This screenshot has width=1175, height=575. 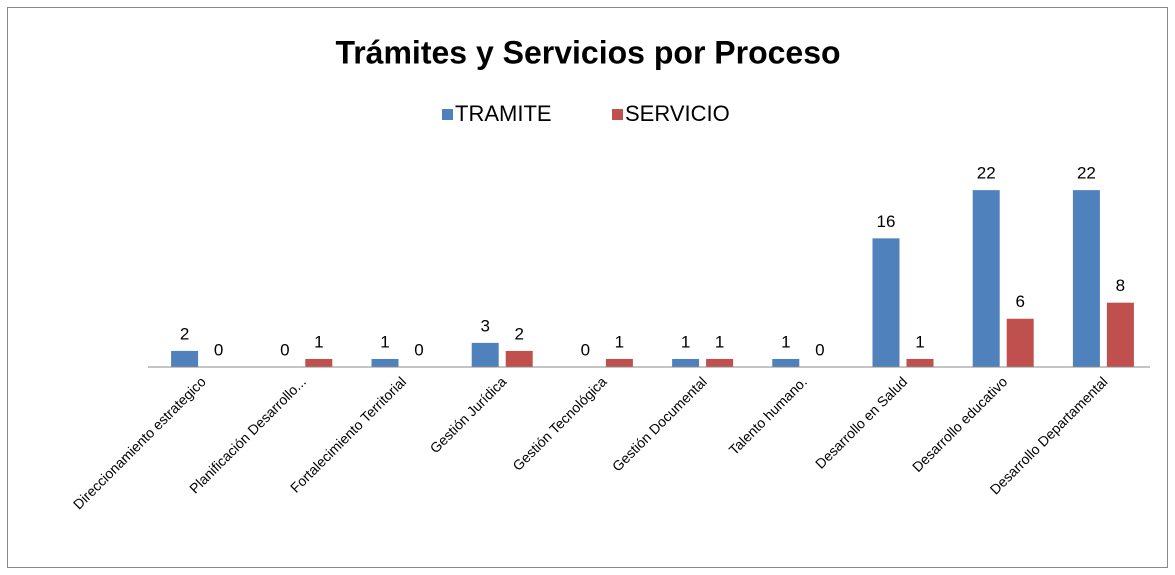 I want to click on chart-title: Trámites y Servicios por Proceso, so click(x=587, y=52).